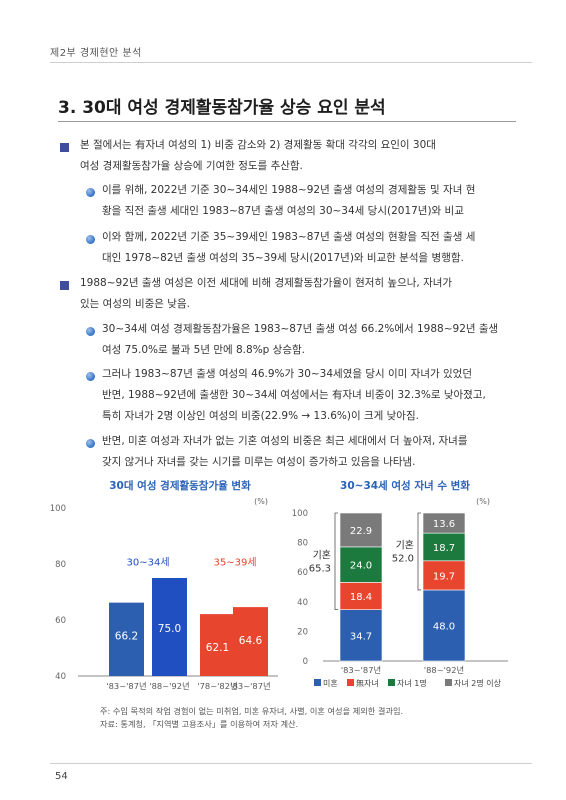 The width and height of the screenshot is (566, 800). I want to click on group-label: 30~34세, so click(147, 562).